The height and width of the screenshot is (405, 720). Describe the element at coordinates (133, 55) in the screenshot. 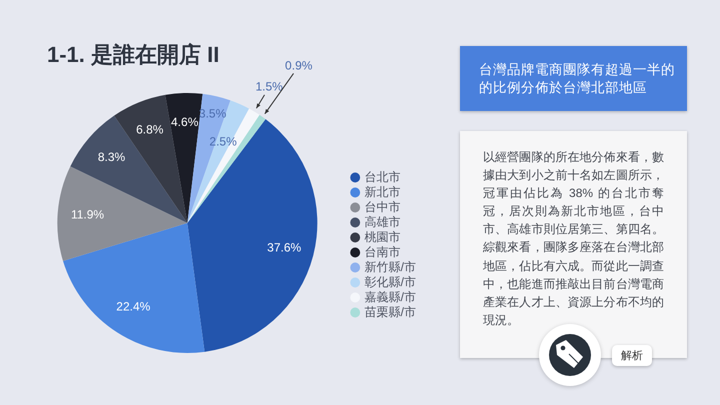

I see `chart-title: 1-1. 是誰在開店 II` at that location.